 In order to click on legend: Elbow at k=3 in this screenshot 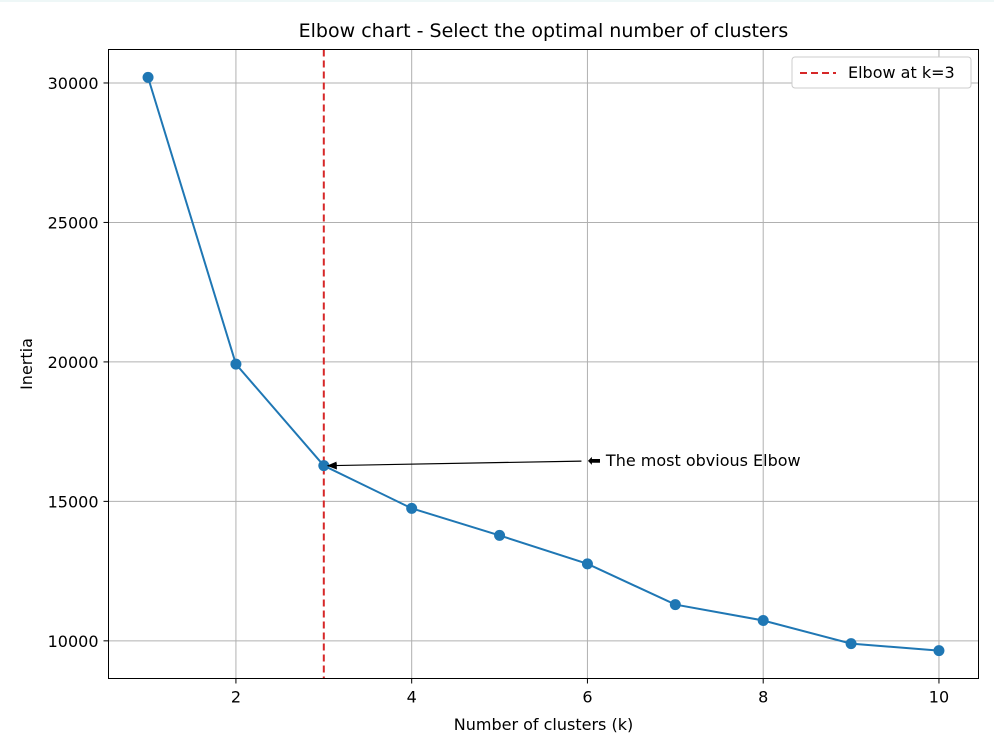, I will do `click(881, 72)`.